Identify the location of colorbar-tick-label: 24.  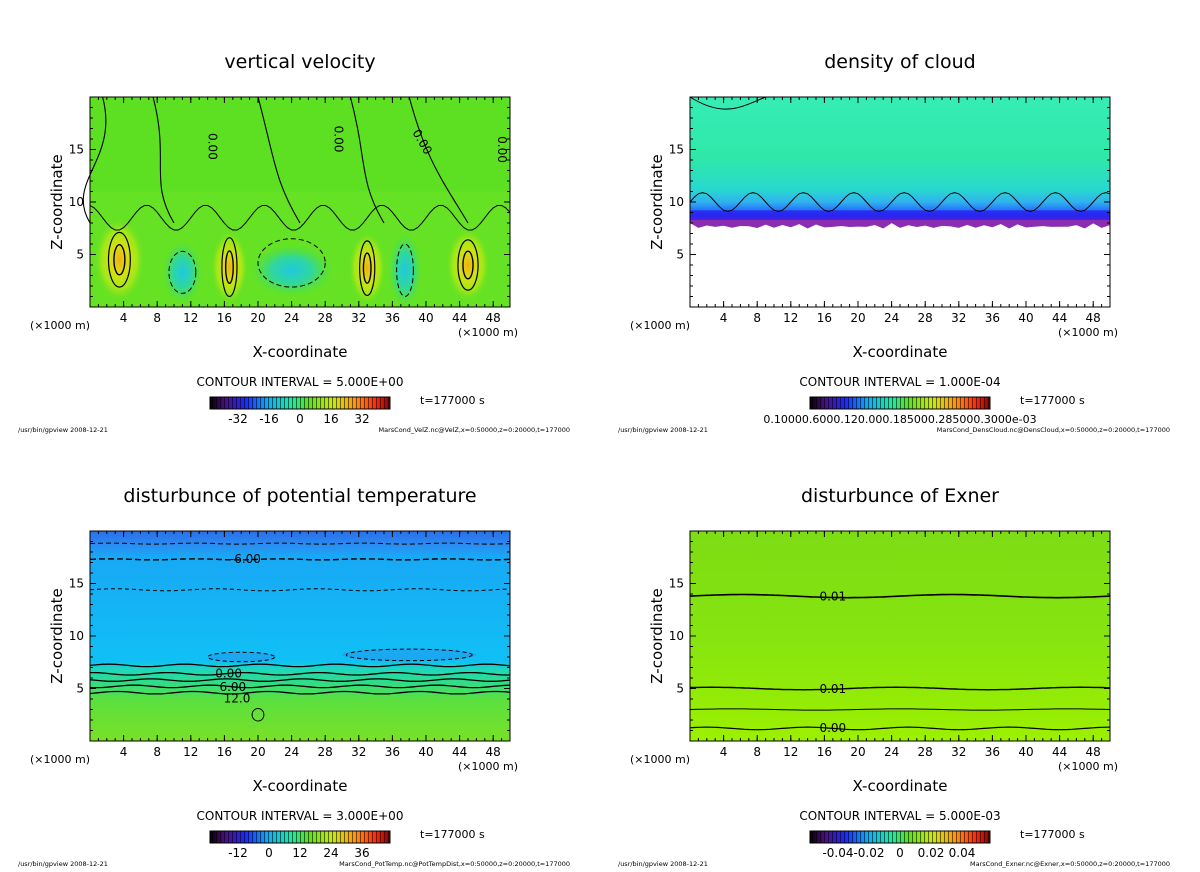
(330, 853).